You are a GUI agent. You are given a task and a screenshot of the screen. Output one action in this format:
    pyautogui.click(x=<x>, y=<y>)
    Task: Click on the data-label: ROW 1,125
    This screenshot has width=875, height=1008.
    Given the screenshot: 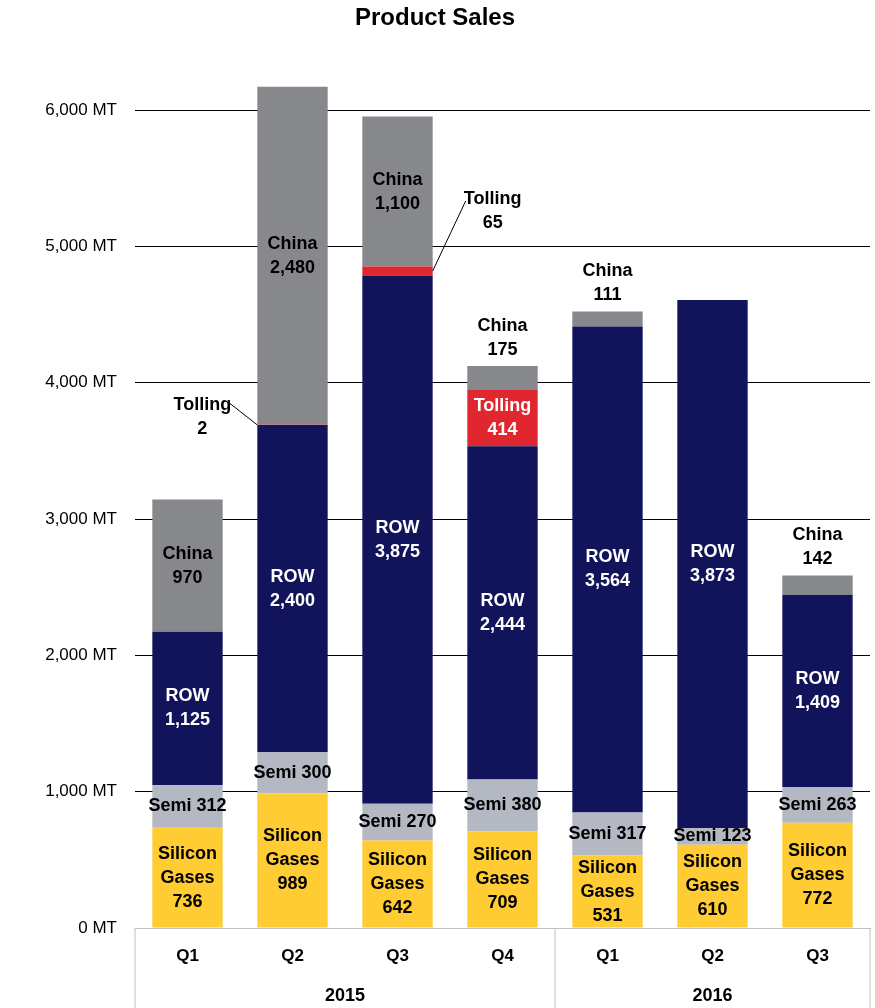 What is the action you would take?
    pyautogui.click(x=187, y=707)
    